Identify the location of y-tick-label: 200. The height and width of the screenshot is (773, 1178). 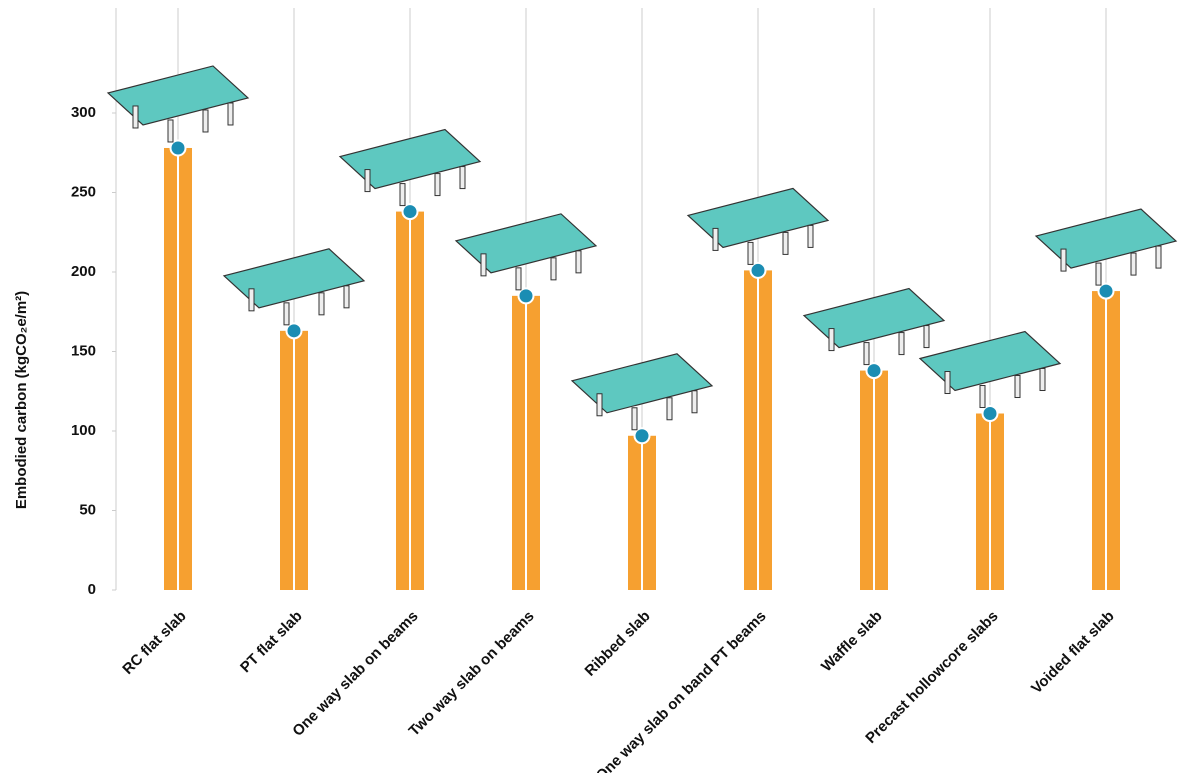
(83, 271).